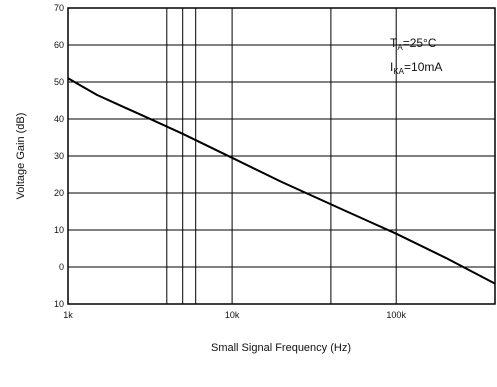 This screenshot has height=387, width=497. Describe the element at coordinates (400, 47) in the screenshot. I see `annotation-temperature-subscript: A` at that location.